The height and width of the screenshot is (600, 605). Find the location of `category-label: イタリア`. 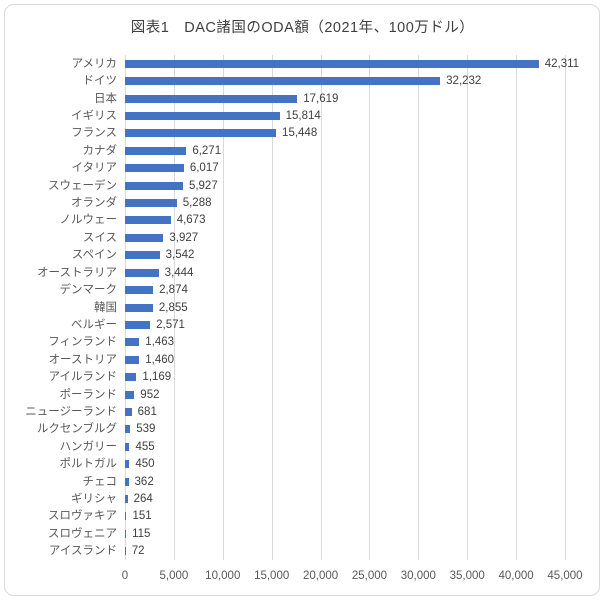

category-label: イタリア is located at coordinates (94, 168).